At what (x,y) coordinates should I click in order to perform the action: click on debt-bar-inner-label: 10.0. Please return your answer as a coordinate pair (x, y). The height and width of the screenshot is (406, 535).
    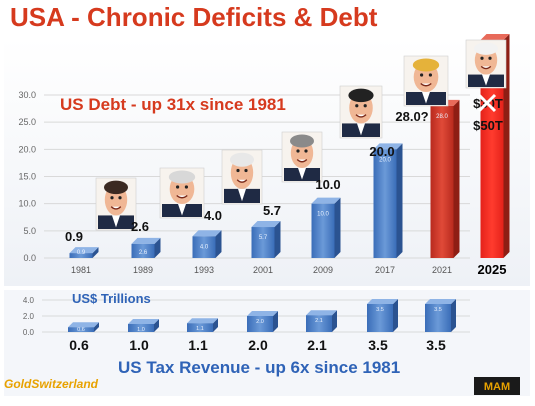
    Looking at the image, I should click on (323, 215).